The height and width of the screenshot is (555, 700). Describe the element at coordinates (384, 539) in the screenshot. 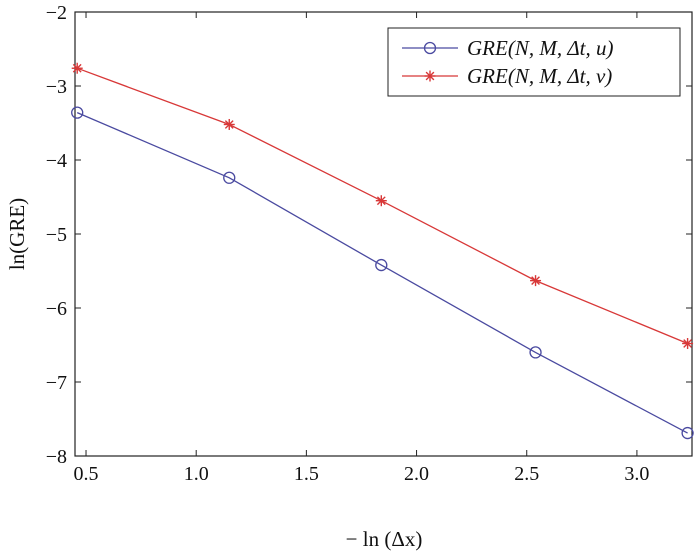

I see `x-axis-title: − ln (Δx)` at that location.